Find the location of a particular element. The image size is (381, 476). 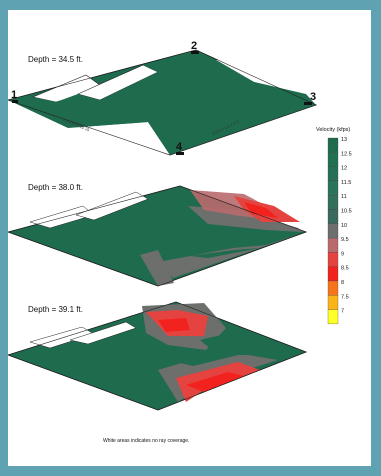

legend-level-label: 10.5 is located at coordinates (346, 212).